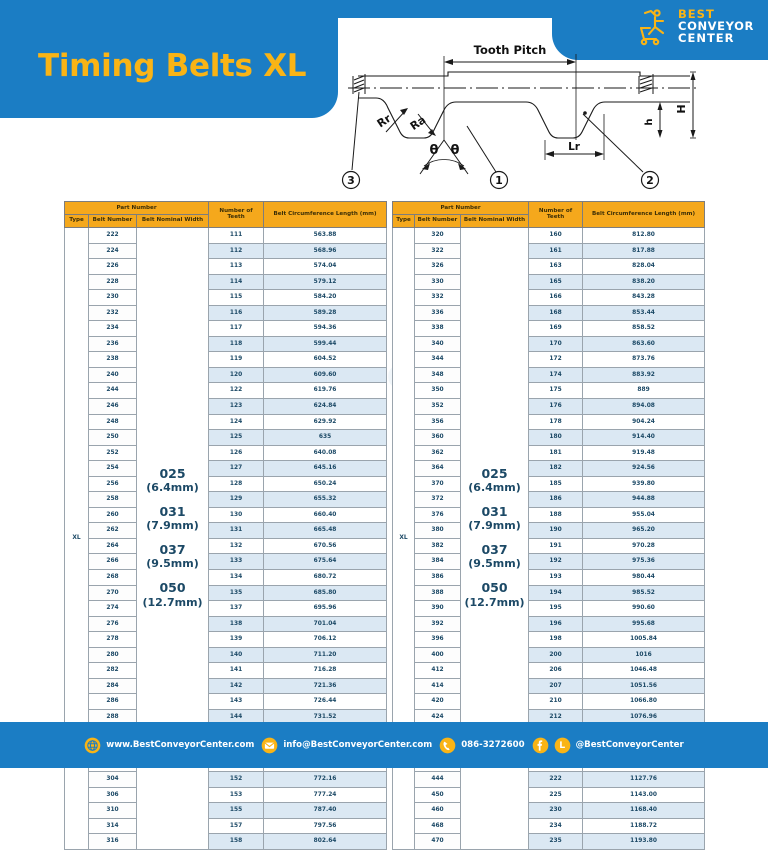 Image resolution: width=768 pixels, height=850 pixels. I want to click on cell-belt-circumference: 1188.72, so click(644, 826).